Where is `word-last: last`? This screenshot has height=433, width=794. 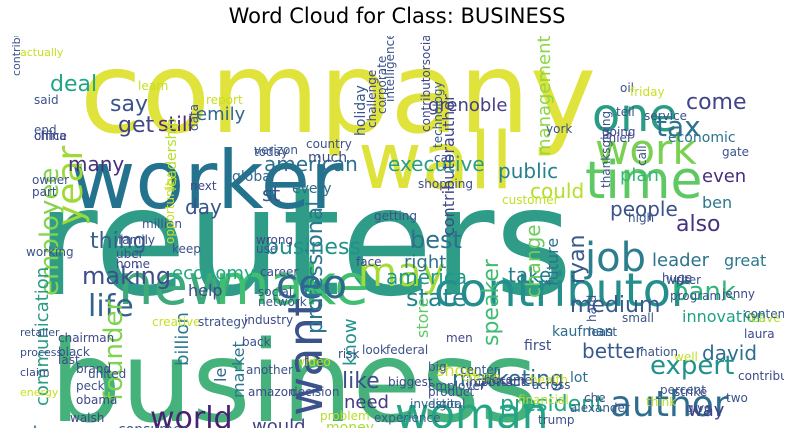 word-last: last is located at coordinates (69, 360).